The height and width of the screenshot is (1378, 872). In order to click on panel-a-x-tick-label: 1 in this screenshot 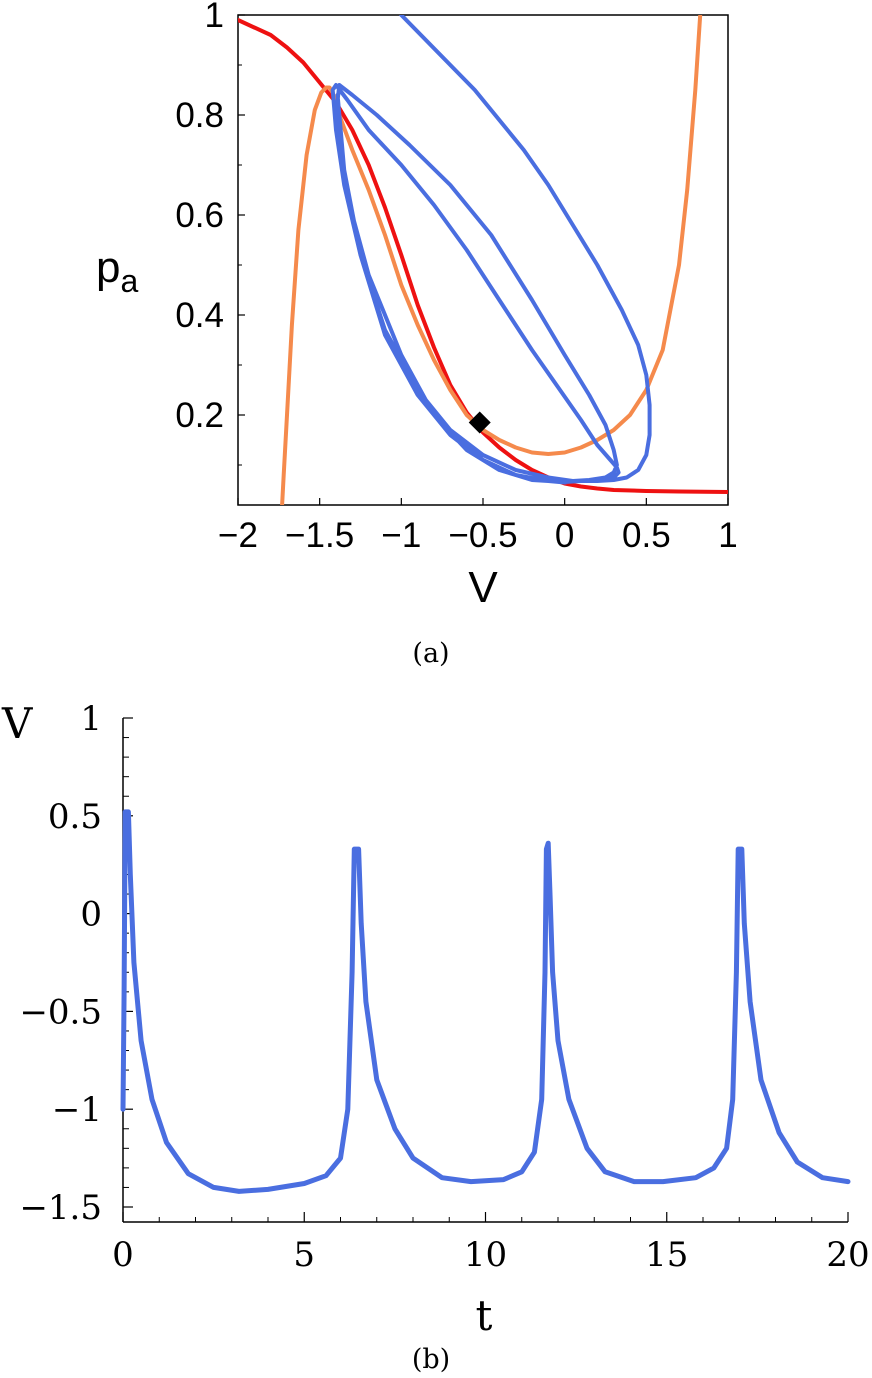, I will do `click(727, 535)`.